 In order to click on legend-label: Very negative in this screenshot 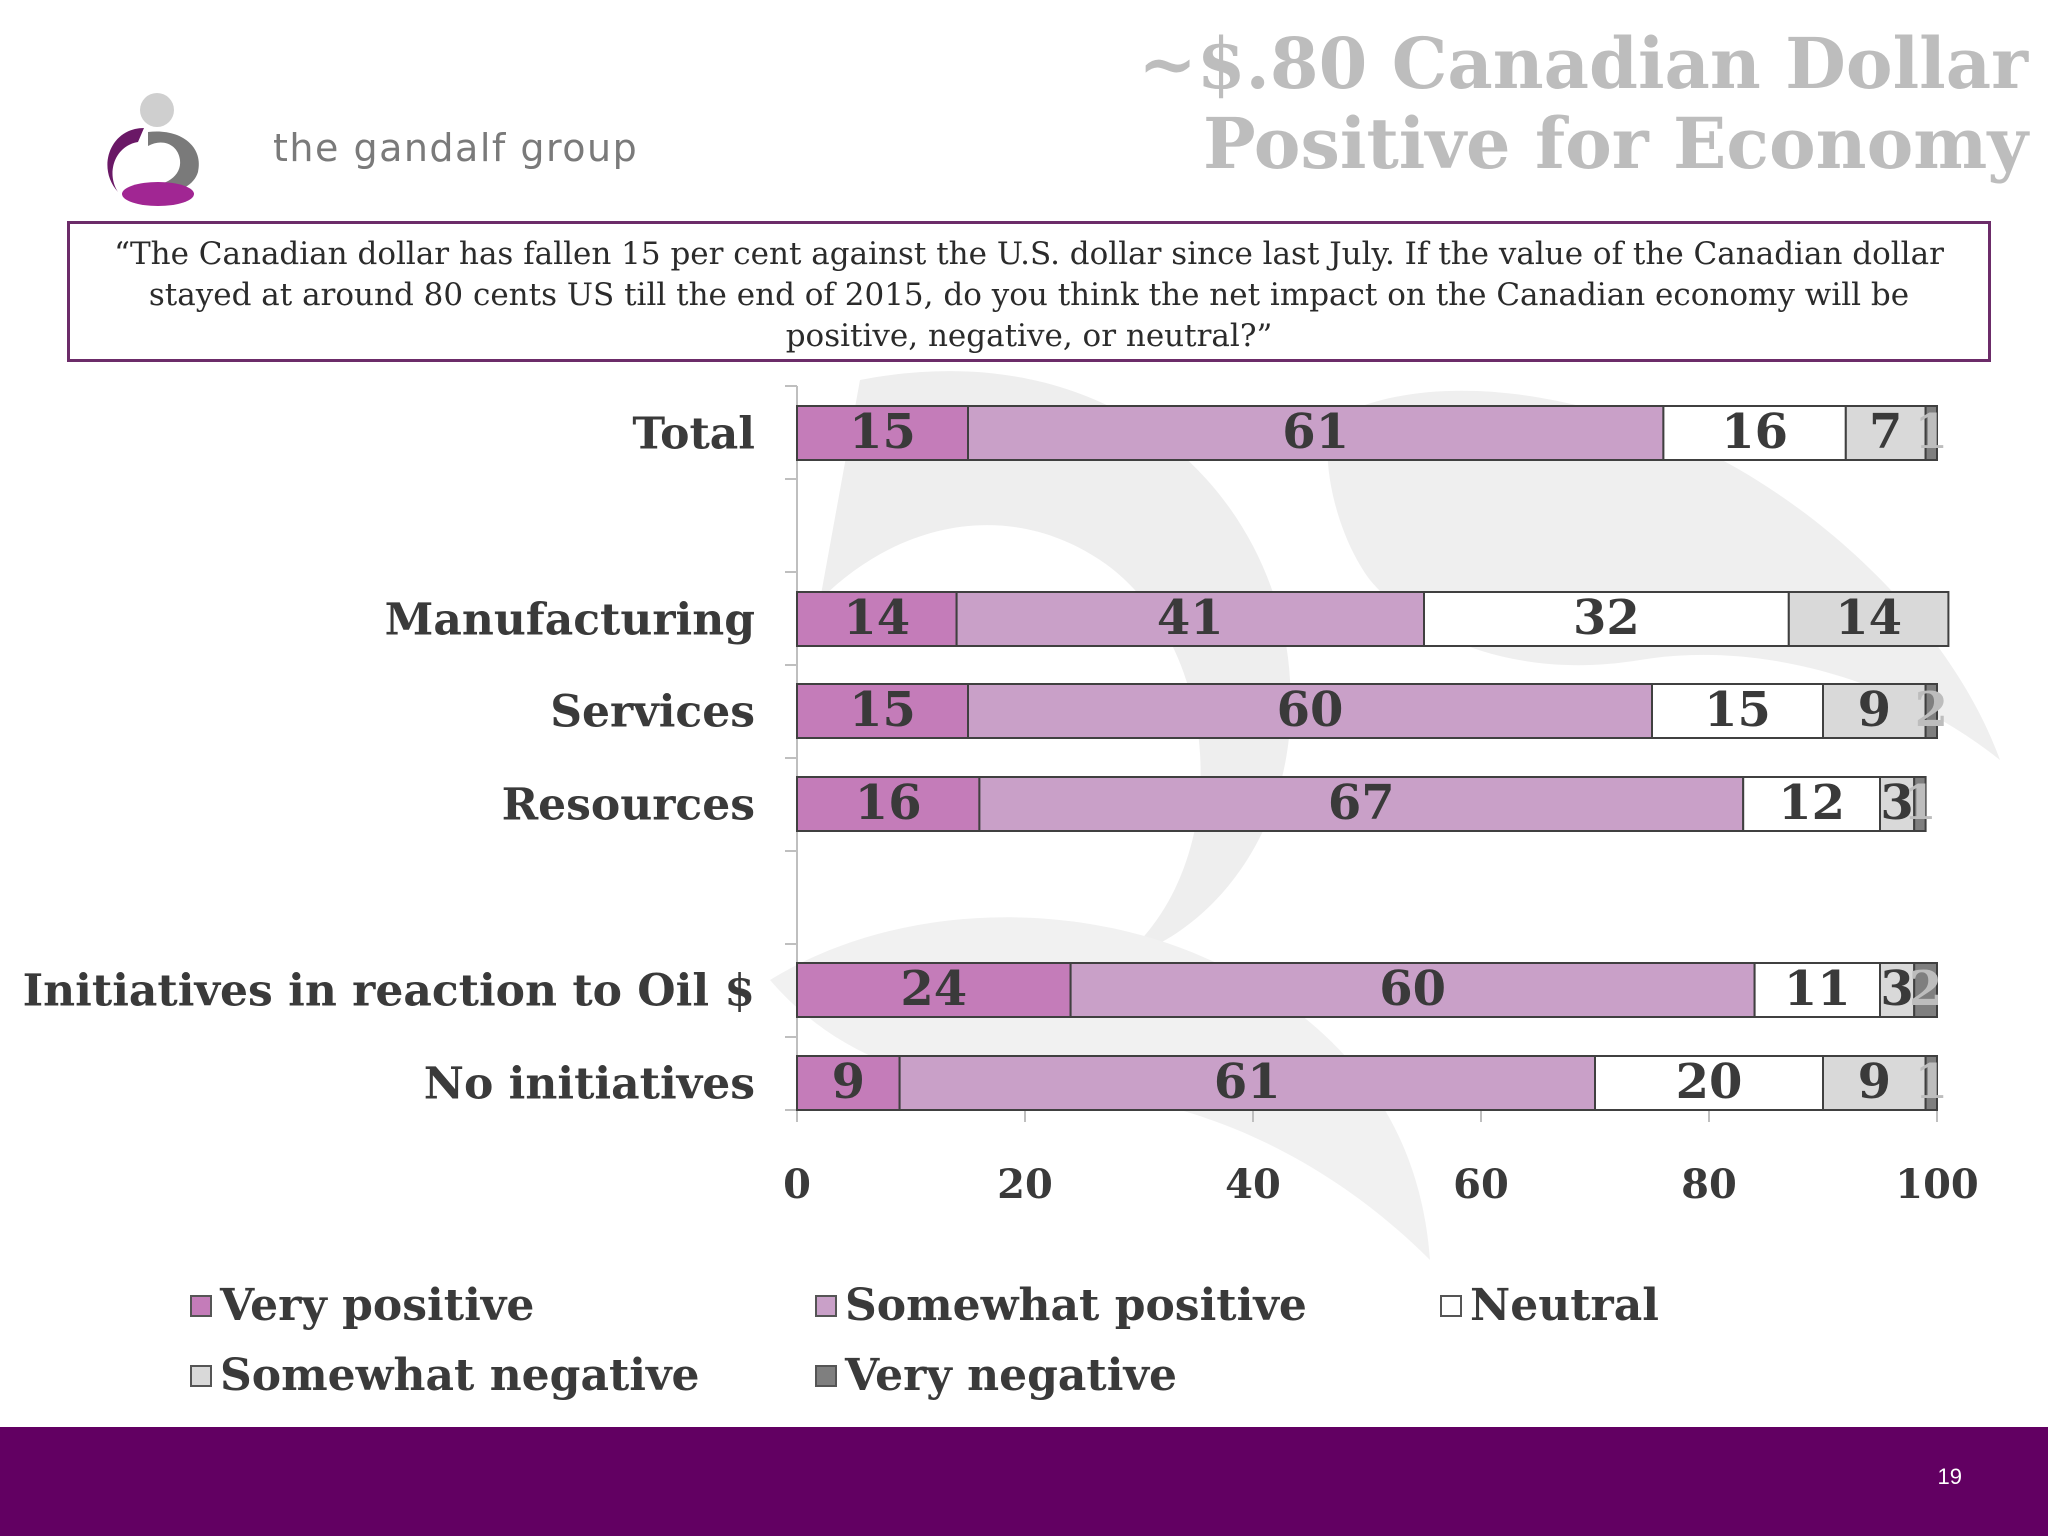, I will do `click(1011, 1375)`.